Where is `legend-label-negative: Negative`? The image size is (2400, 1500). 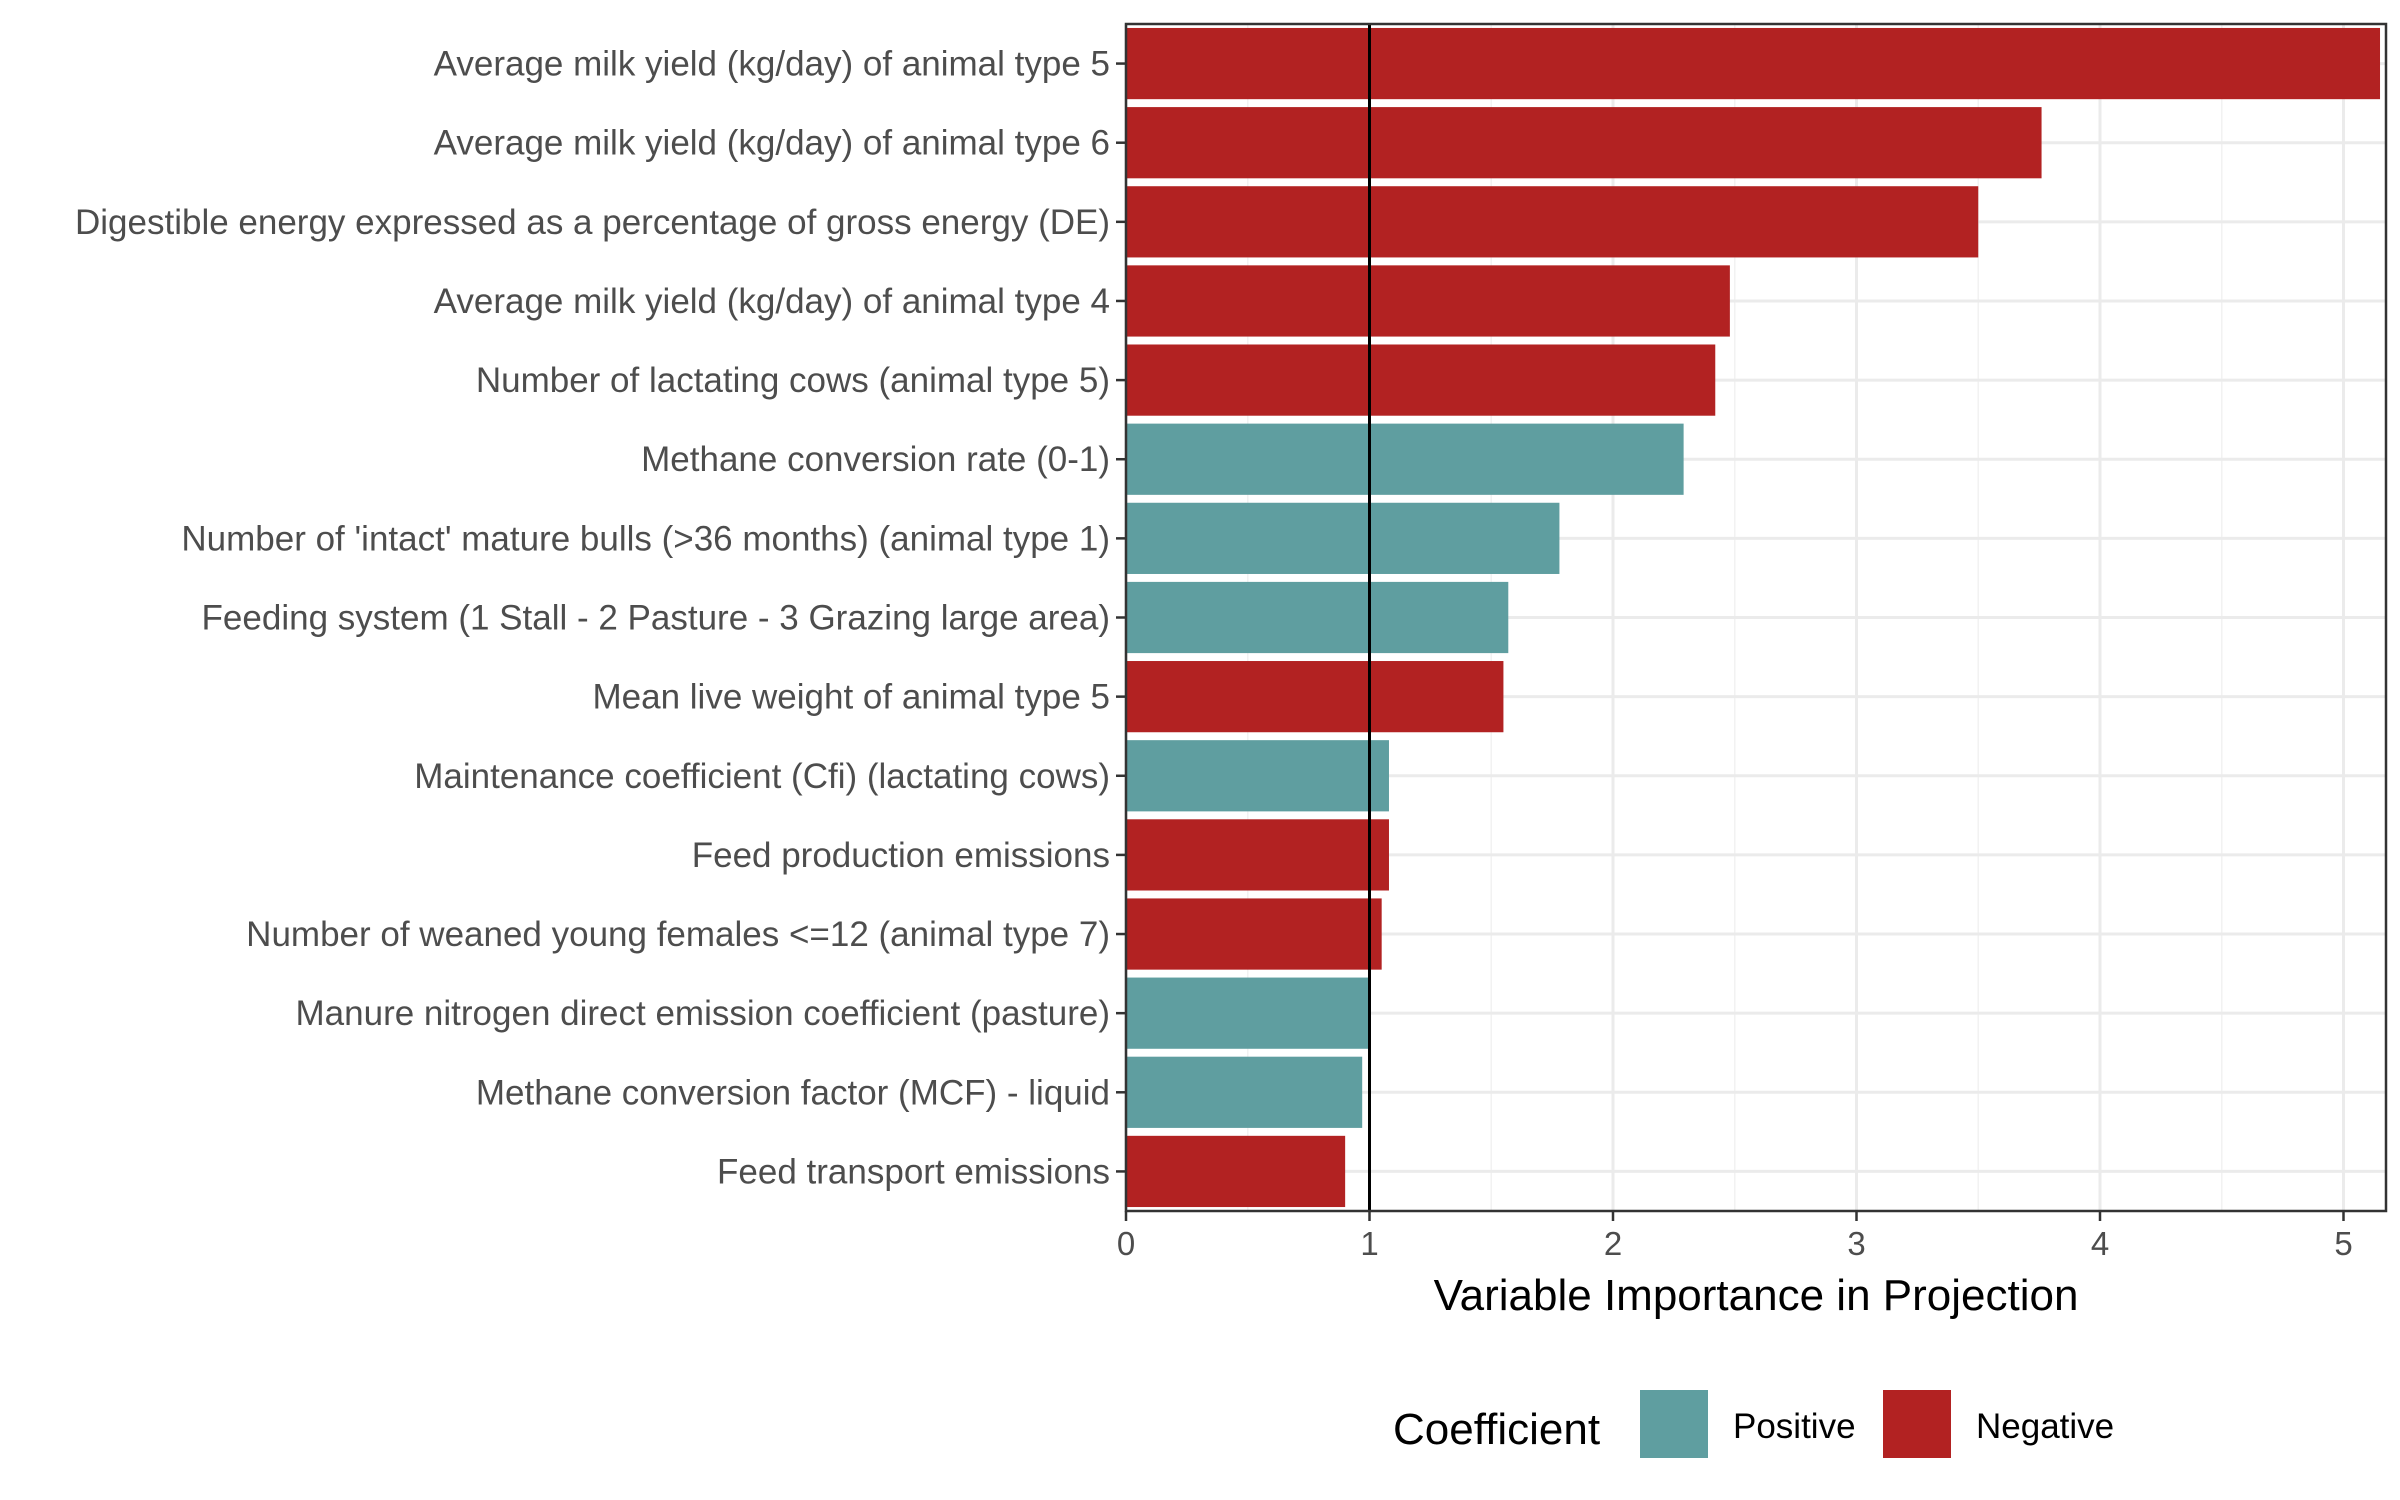 legend-label-negative: Negative is located at coordinates (2045, 1426).